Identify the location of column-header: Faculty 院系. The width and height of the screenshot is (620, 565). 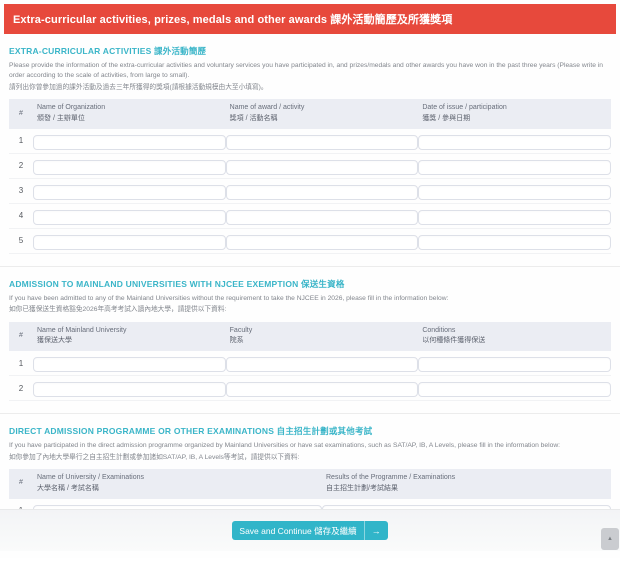
(322, 336).